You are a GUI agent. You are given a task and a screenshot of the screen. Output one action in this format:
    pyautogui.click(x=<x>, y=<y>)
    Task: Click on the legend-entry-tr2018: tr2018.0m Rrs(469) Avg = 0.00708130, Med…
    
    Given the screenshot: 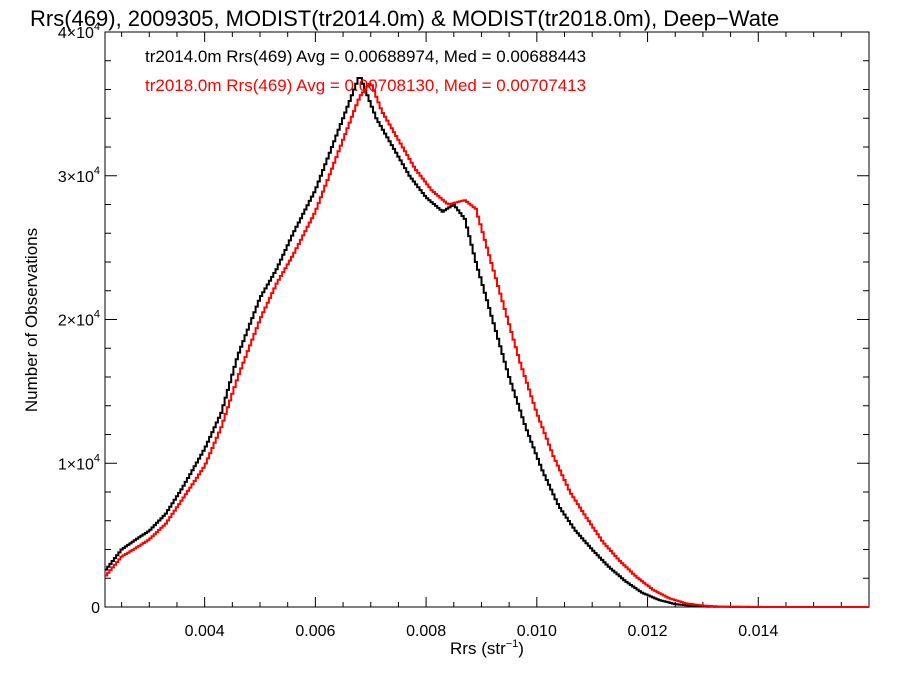 What is the action you would take?
    pyautogui.click(x=365, y=85)
    